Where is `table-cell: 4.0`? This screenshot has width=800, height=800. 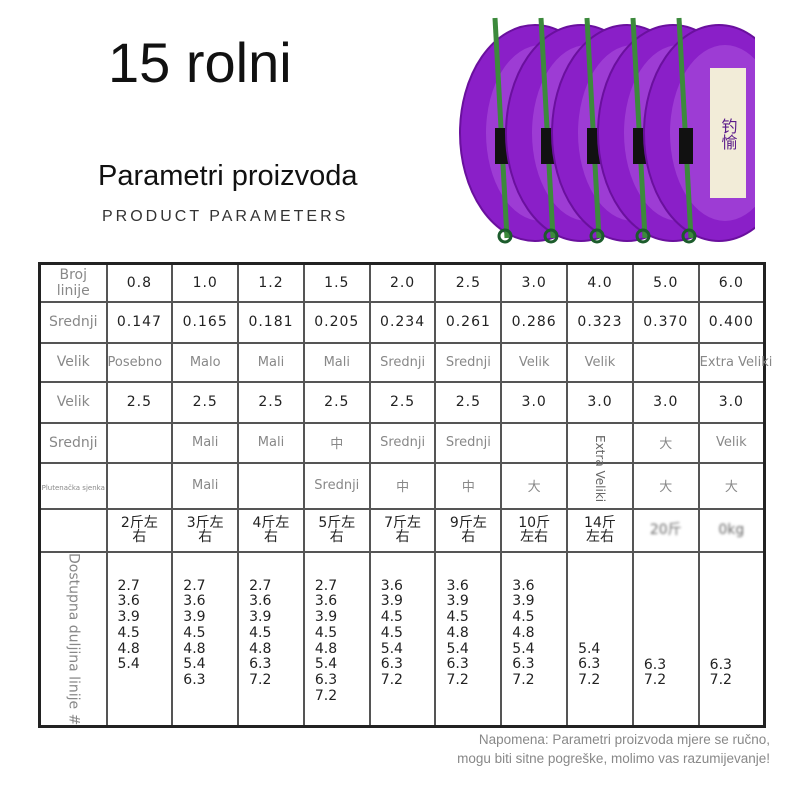 table-cell: 4.0 is located at coordinates (600, 282).